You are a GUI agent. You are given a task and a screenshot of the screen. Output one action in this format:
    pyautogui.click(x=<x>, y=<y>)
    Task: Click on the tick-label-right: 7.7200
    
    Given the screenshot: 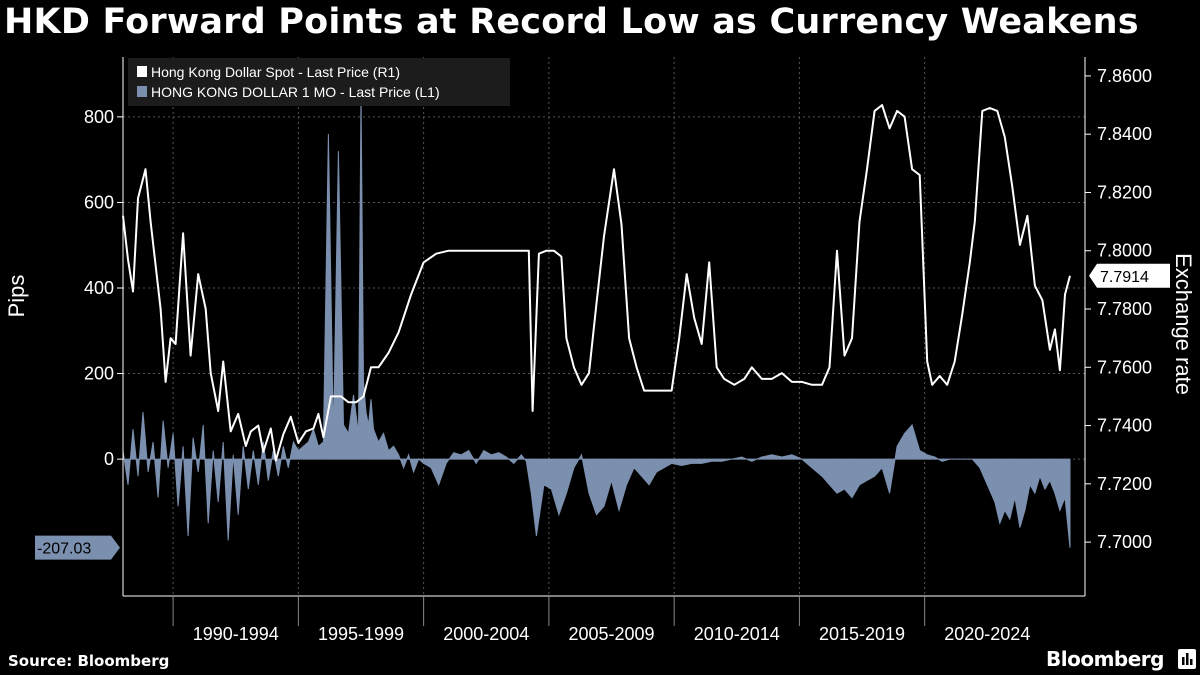 What is the action you would take?
    pyautogui.click(x=1124, y=484)
    